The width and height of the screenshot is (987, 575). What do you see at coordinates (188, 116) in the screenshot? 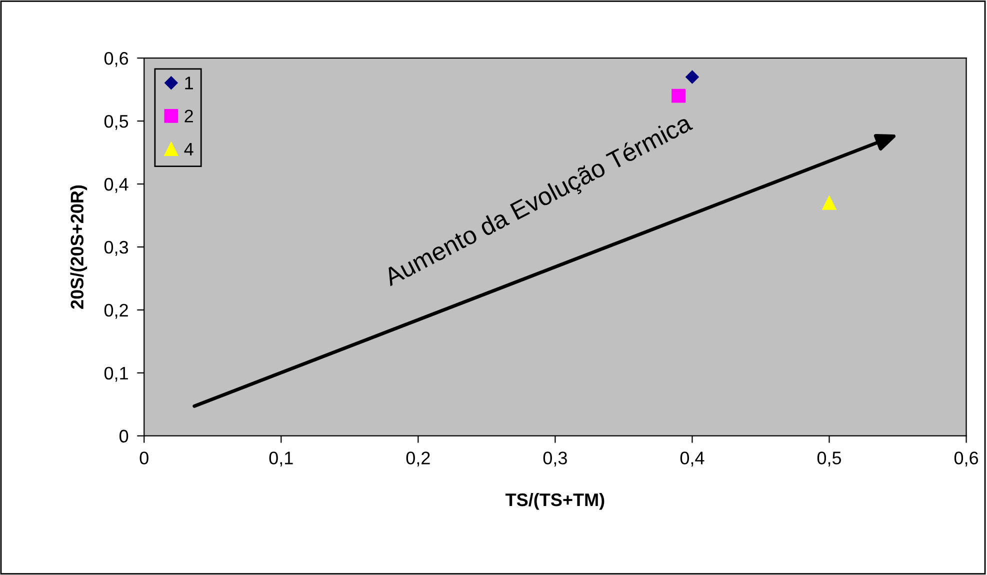
I see `legend-label: 2` at bounding box center [188, 116].